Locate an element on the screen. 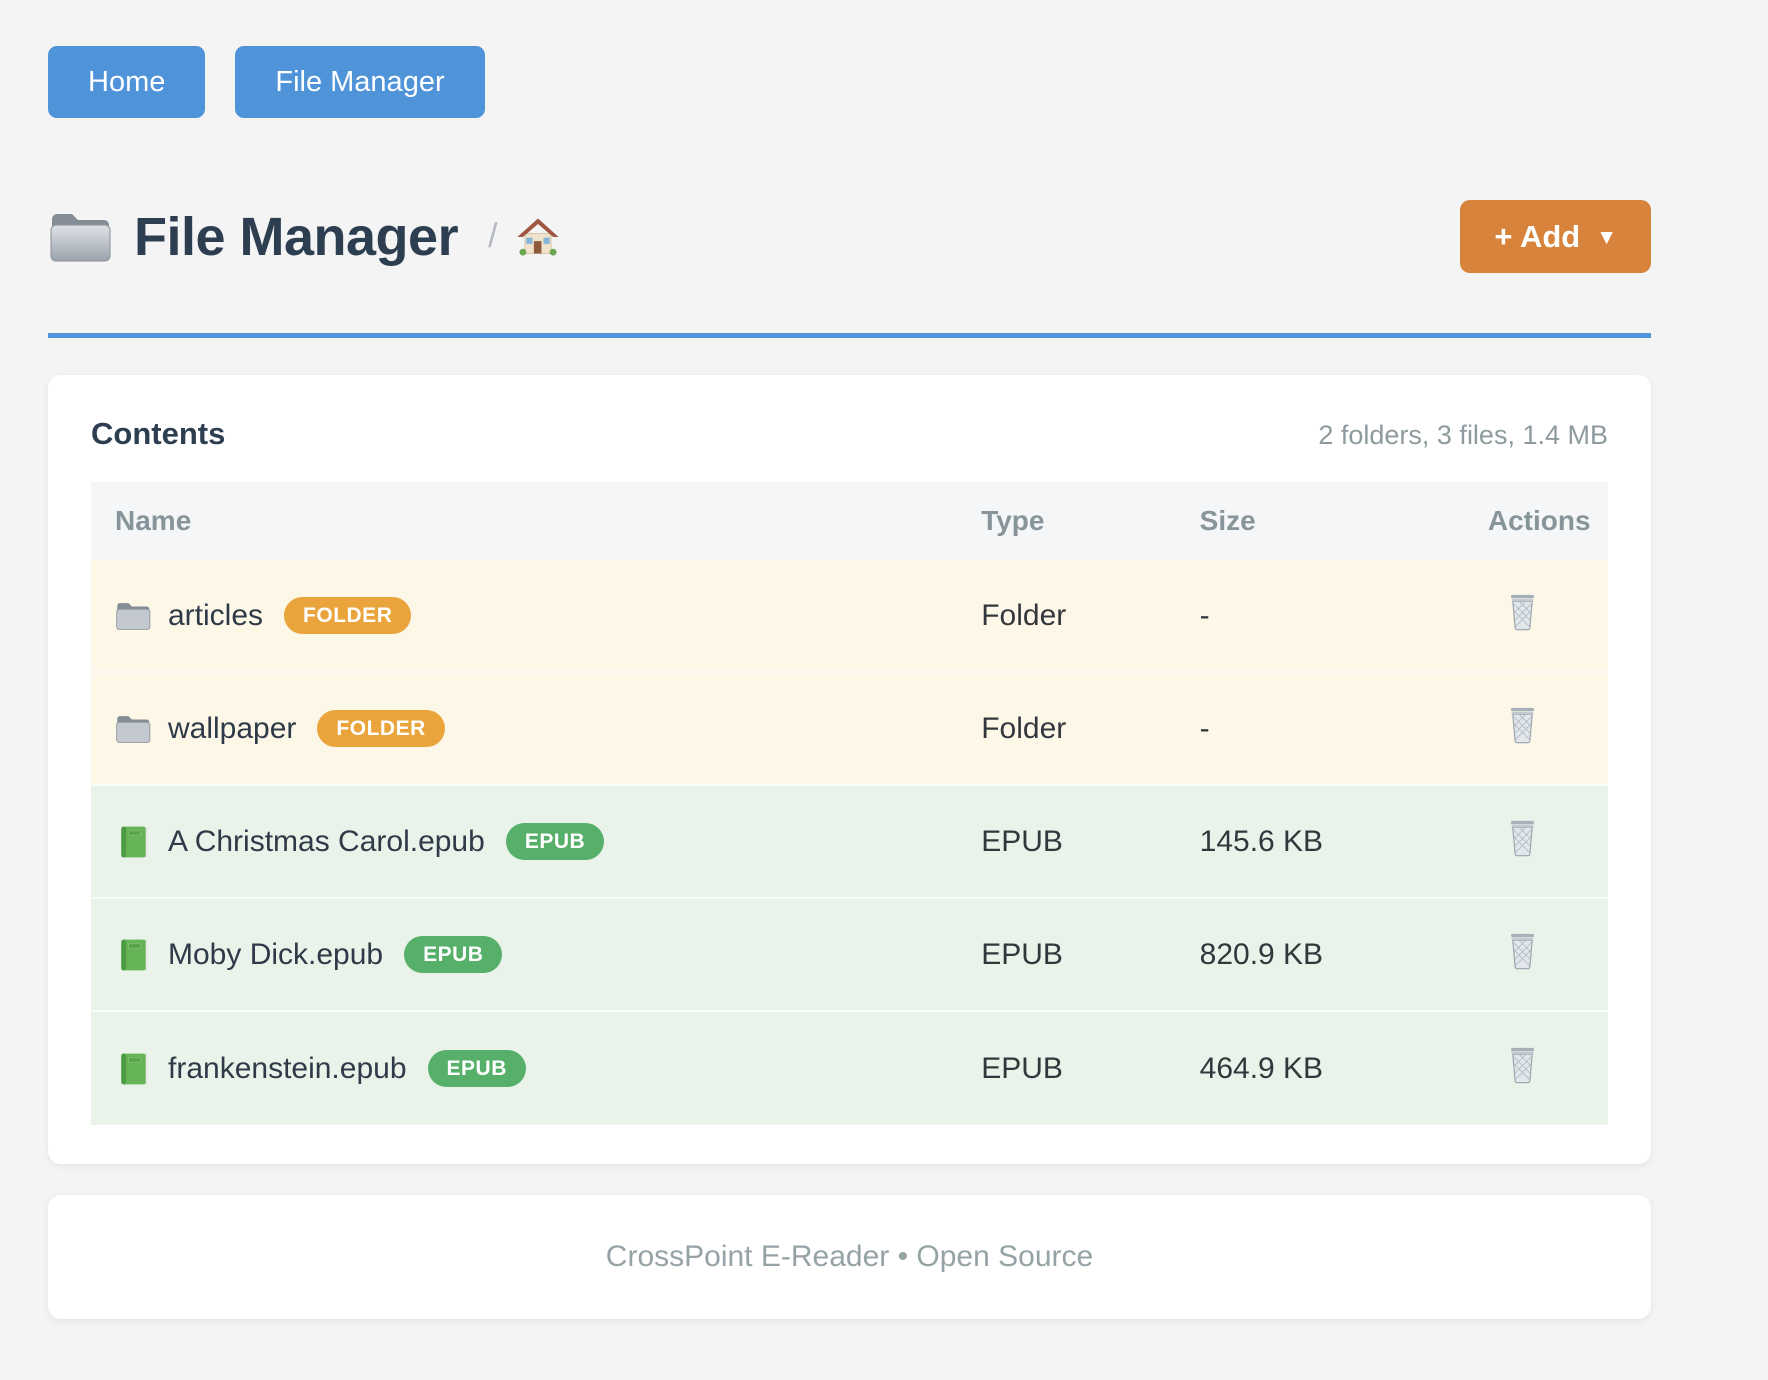 The width and height of the screenshot is (1768, 1380). page-header: File Manager / + Add ▼ is located at coordinates (849, 236).